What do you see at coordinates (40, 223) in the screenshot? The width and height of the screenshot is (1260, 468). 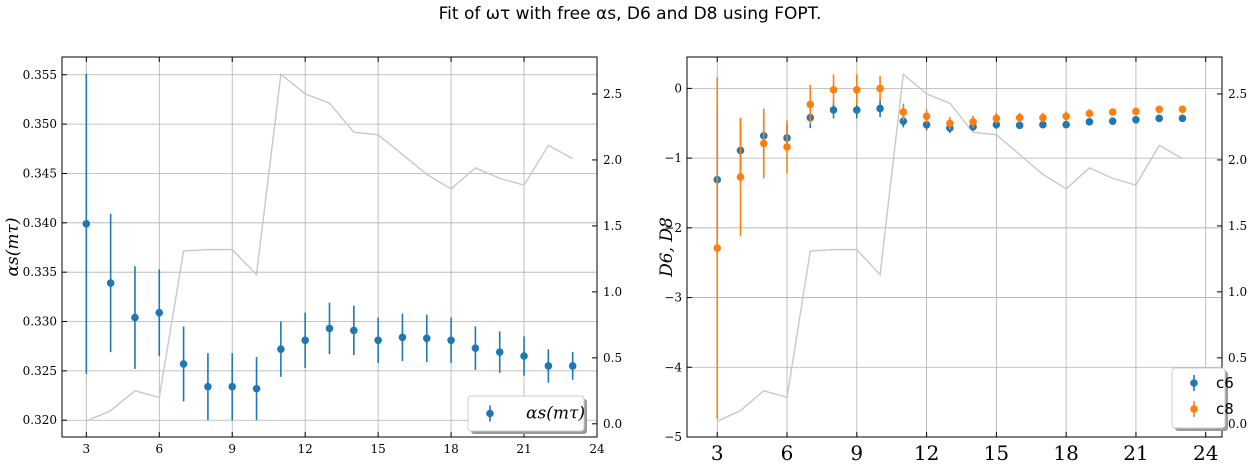 I see `y-tick-label: 0.340` at bounding box center [40, 223].